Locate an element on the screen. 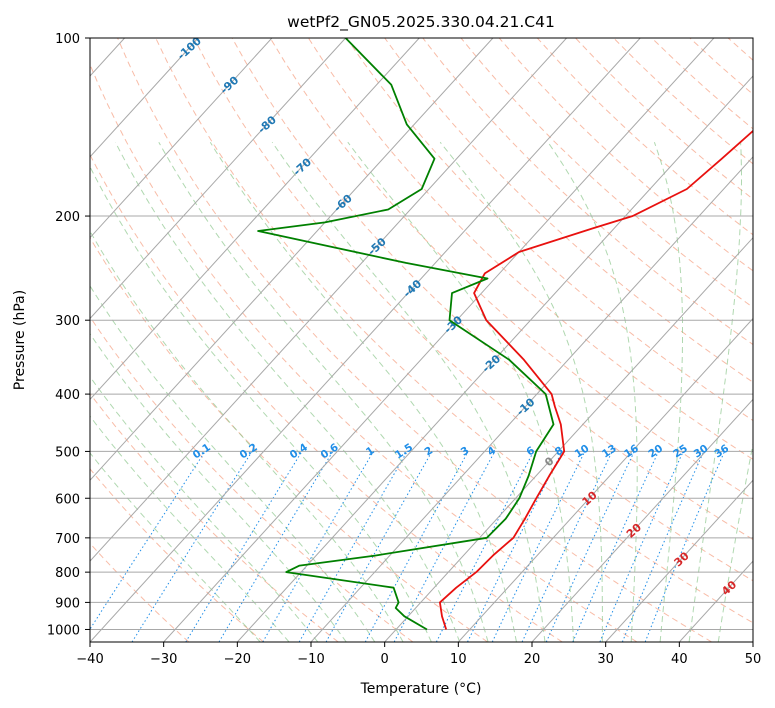 This screenshot has width=775, height=708. y-tick-label: 300 is located at coordinates (67, 321).